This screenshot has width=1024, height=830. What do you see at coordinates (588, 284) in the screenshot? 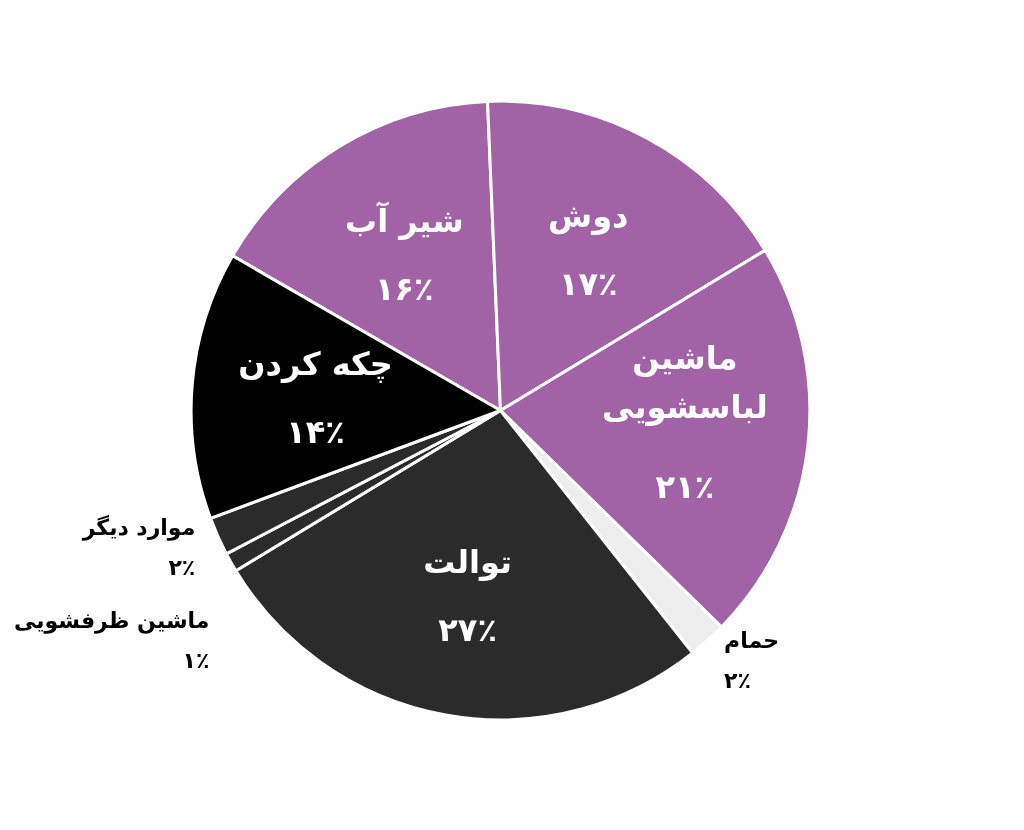
I see `data-label: ۱۷٪` at bounding box center [588, 284].